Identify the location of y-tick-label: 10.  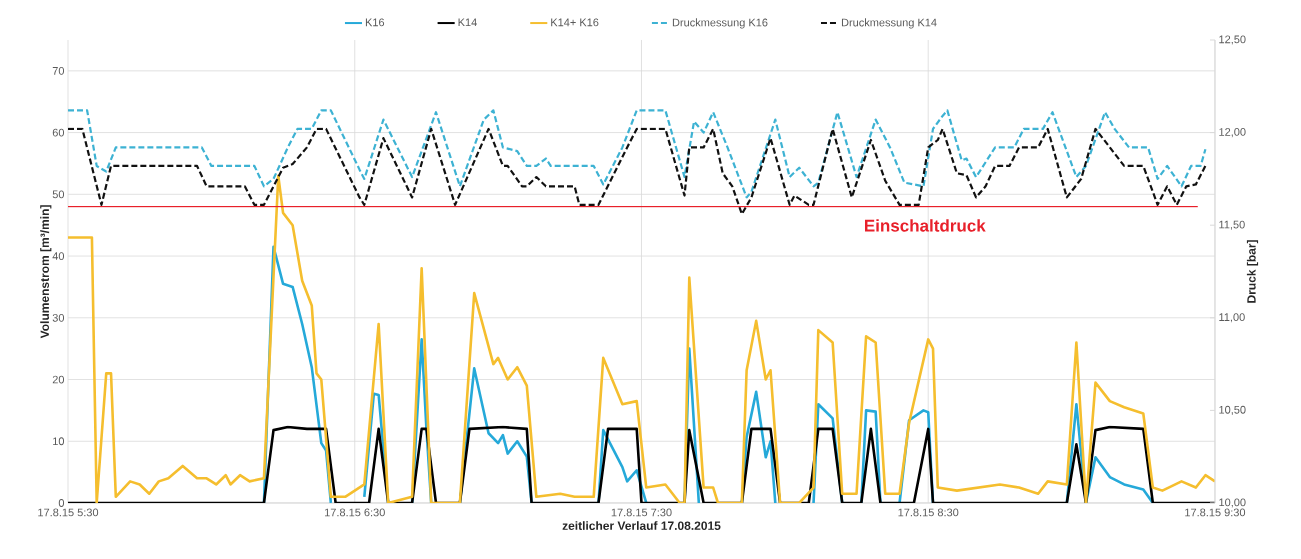
(59, 441).